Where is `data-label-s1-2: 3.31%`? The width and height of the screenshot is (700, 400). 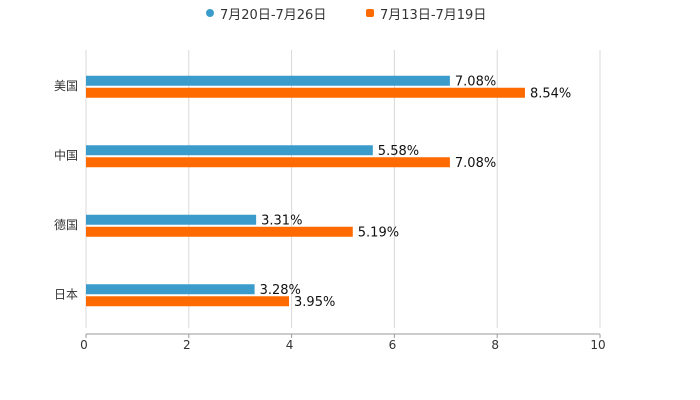
data-label-s1-2: 3.31% is located at coordinates (281, 220).